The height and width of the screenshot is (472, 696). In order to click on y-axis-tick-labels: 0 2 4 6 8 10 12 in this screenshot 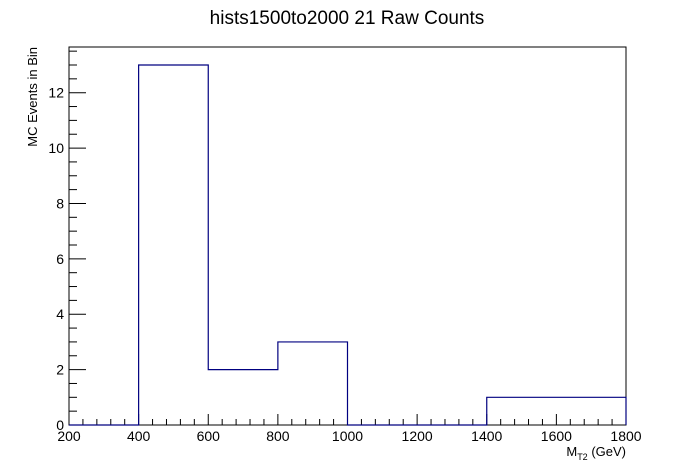, I will do `click(56, 259)`.